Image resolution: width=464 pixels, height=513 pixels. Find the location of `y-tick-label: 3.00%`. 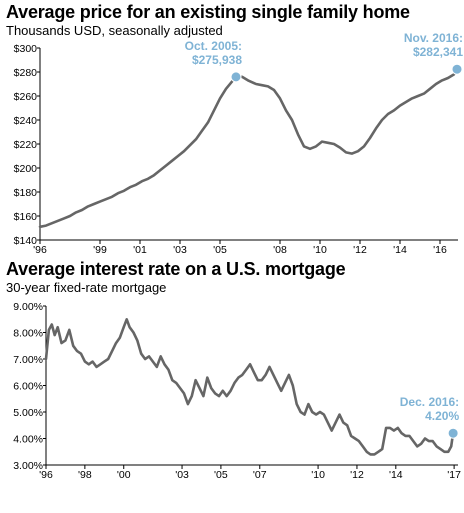

y-tick-label: 3.00% is located at coordinates (28, 466).